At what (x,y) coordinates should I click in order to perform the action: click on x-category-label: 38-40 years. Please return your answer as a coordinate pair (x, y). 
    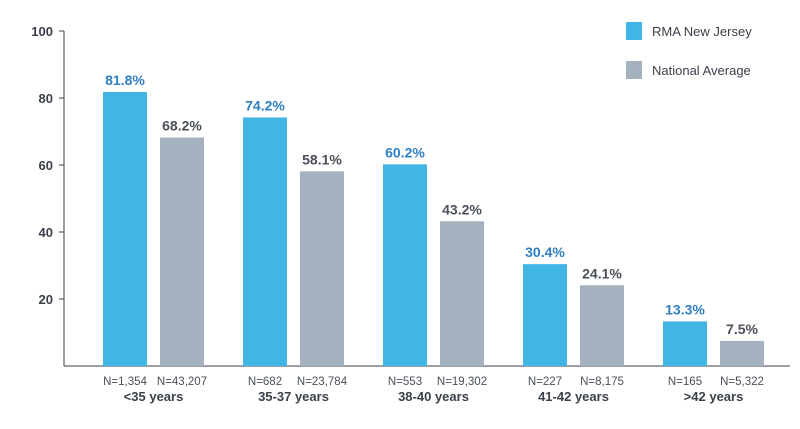
    Looking at the image, I should click on (433, 396).